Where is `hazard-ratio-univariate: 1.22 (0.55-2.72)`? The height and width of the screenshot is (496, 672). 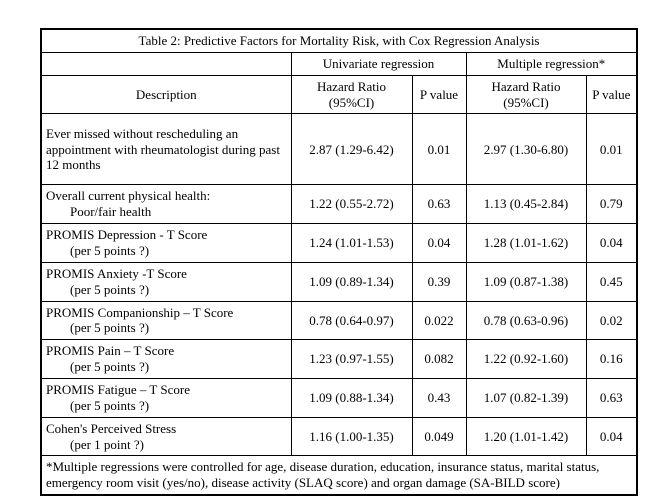 hazard-ratio-univariate: 1.22 (0.55-2.72) is located at coordinates (351, 204).